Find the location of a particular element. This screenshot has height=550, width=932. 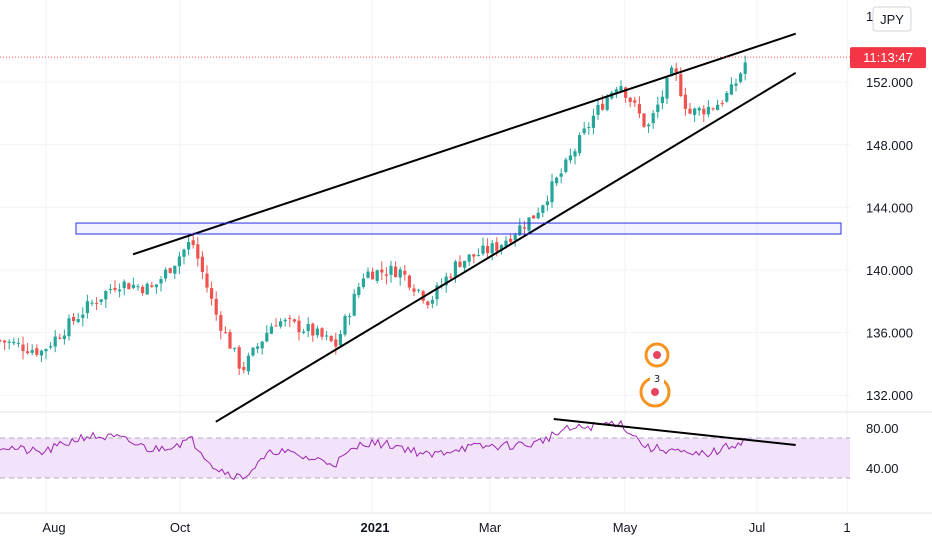

rsi-trendline is located at coordinates (674, 432).